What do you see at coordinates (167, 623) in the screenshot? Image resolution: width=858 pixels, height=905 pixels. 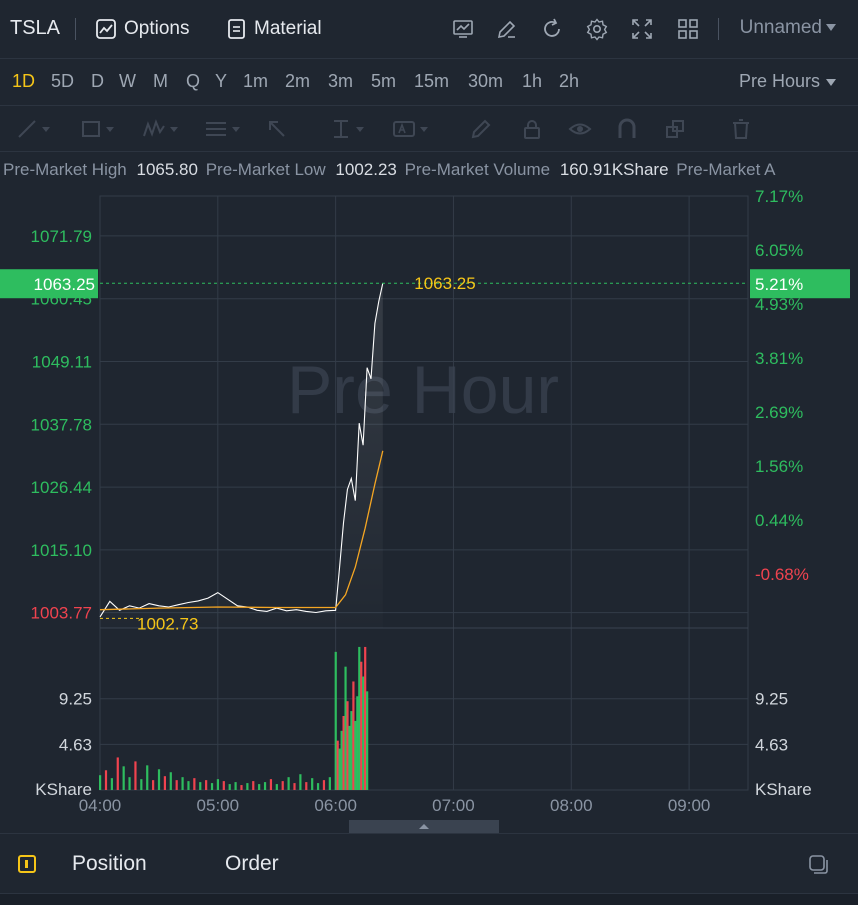 I see `low-price-annotation: 1002.73` at bounding box center [167, 623].